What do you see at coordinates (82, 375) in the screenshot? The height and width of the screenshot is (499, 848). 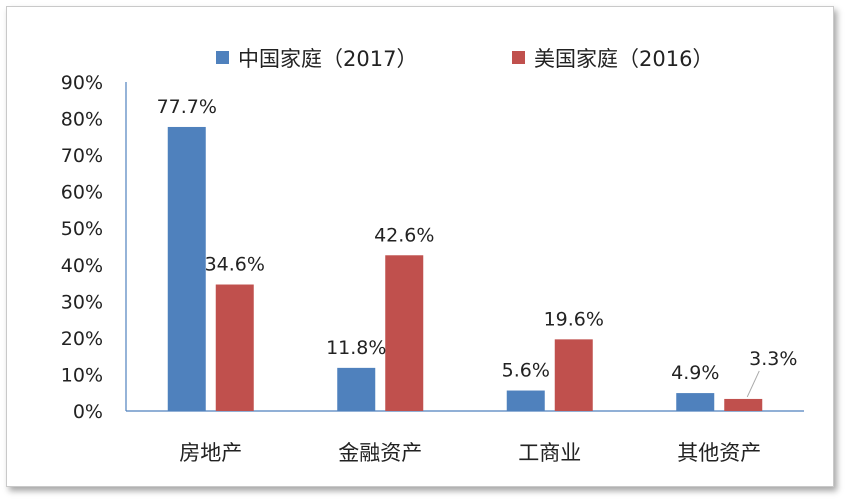 I see `y-tick-label: 10%` at bounding box center [82, 375].